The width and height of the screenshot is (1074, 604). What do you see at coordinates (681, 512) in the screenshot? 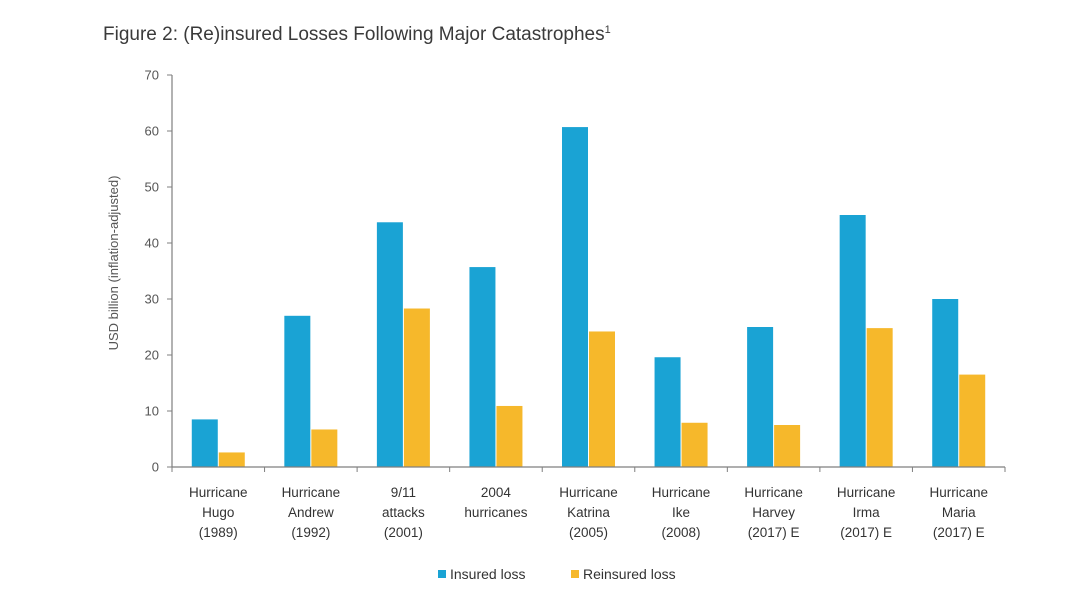
I see `x-category-label: Hurricane Ike (2008)` at bounding box center [681, 512].